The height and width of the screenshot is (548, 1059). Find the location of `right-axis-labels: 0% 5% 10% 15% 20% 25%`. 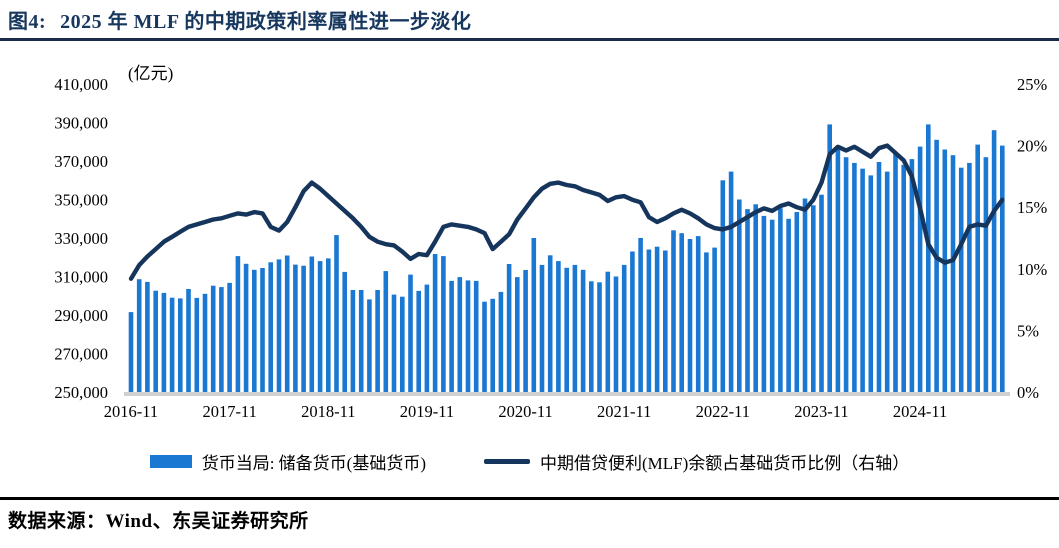

right-axis-labels: 0% 5% 10% 15% 20% 25% is located at coordinates (1032, 238).